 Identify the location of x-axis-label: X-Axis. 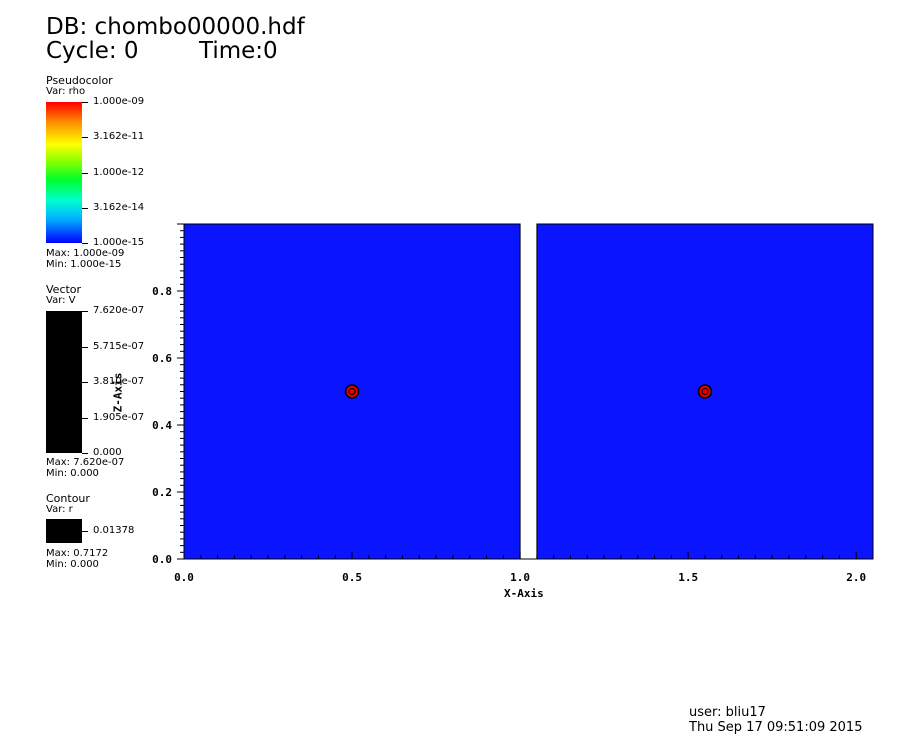
(524, 593).